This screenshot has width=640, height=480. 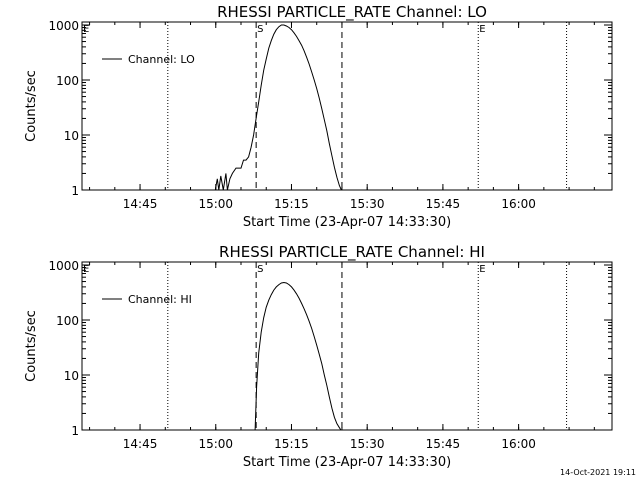 I want to click on footer-timestamp: 14-Oct-2021 19:11, so click(x=598, y=472).